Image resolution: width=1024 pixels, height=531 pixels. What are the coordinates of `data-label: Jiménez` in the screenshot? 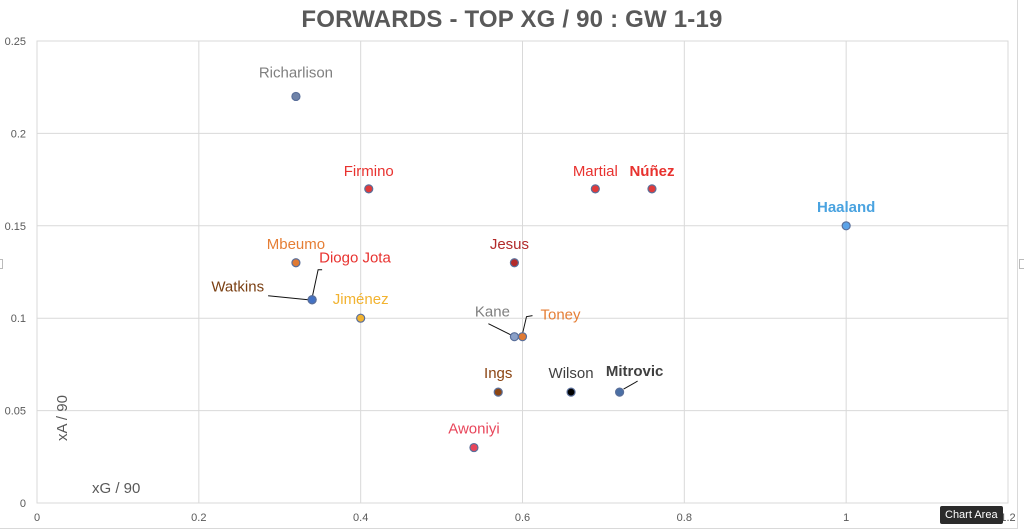 It's located at (361, 299).